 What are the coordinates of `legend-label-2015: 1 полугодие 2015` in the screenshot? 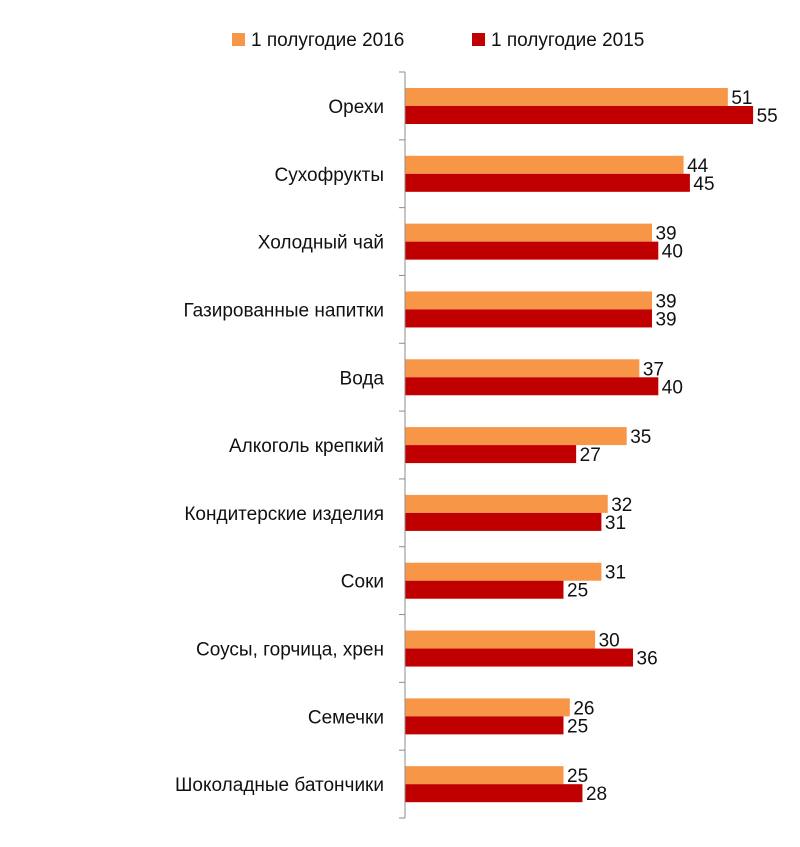 It's located at (567, 40).